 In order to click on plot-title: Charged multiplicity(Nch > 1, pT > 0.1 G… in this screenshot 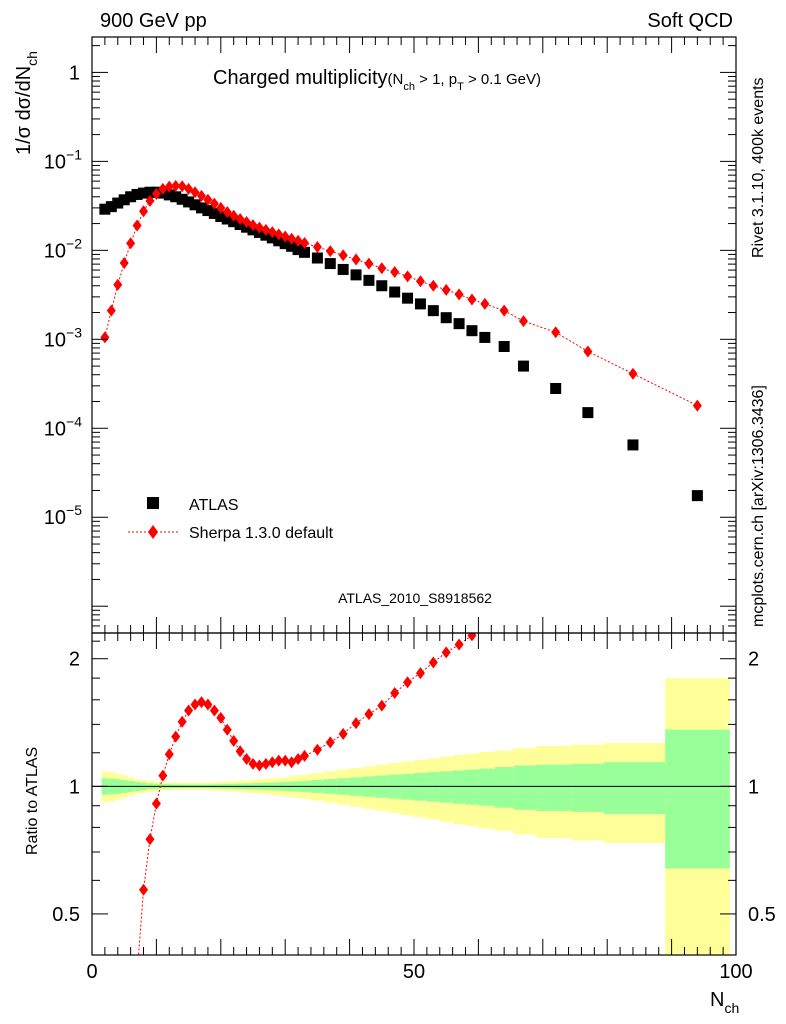, I will do `click(377, 80)`.